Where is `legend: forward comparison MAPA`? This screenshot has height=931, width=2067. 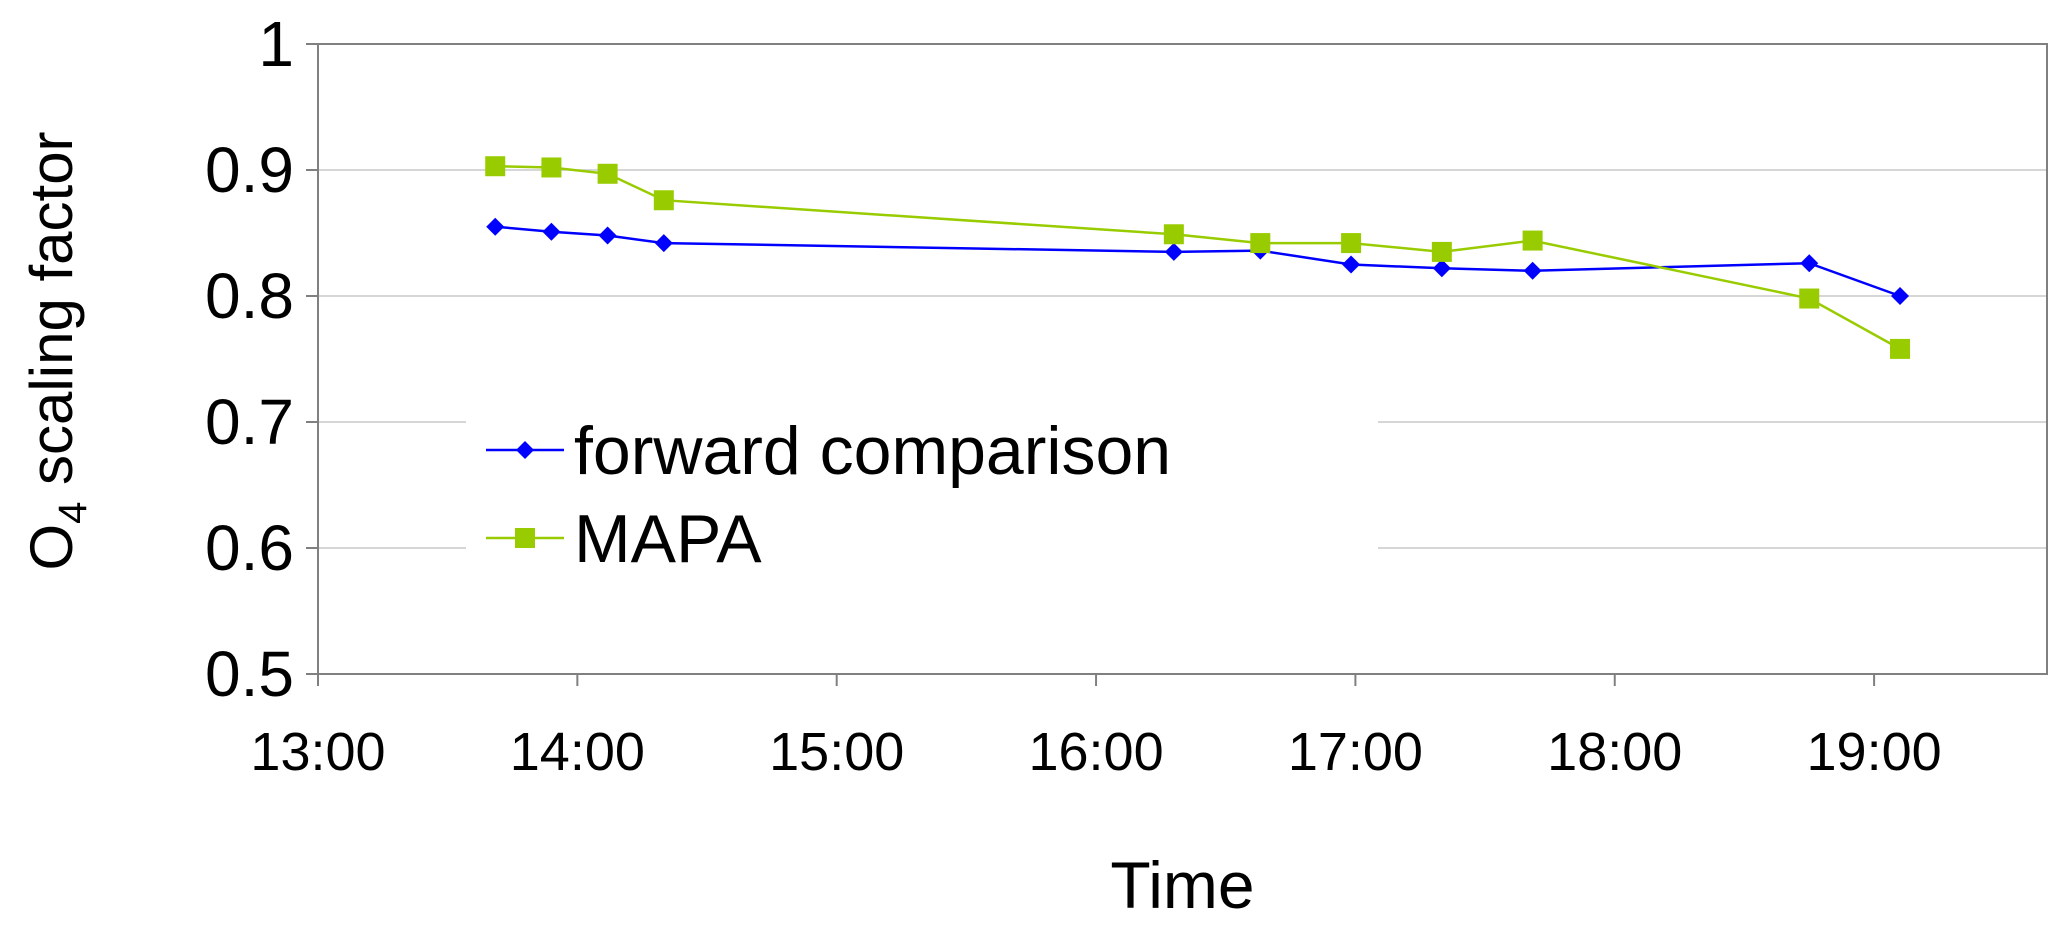
legend: forward comparison MAPA is located at coordinates (828, 495).